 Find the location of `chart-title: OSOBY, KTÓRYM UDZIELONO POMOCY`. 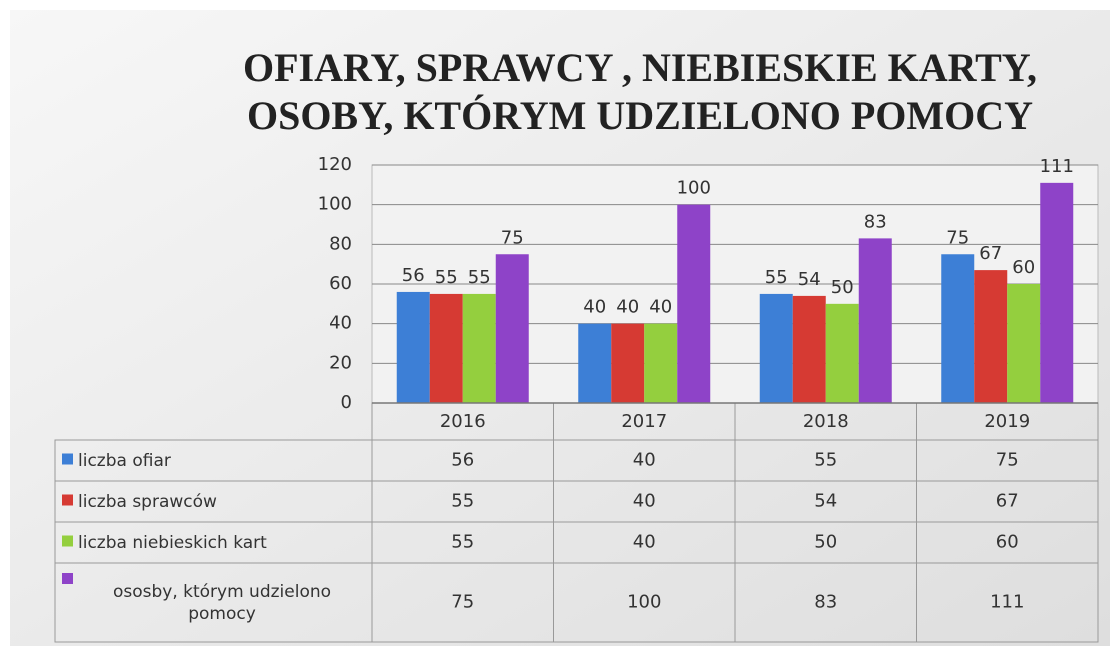

chart-title: OSOBY, KTÓRYM UDZIELONO POMOCY is located at coordinates (640, 115).